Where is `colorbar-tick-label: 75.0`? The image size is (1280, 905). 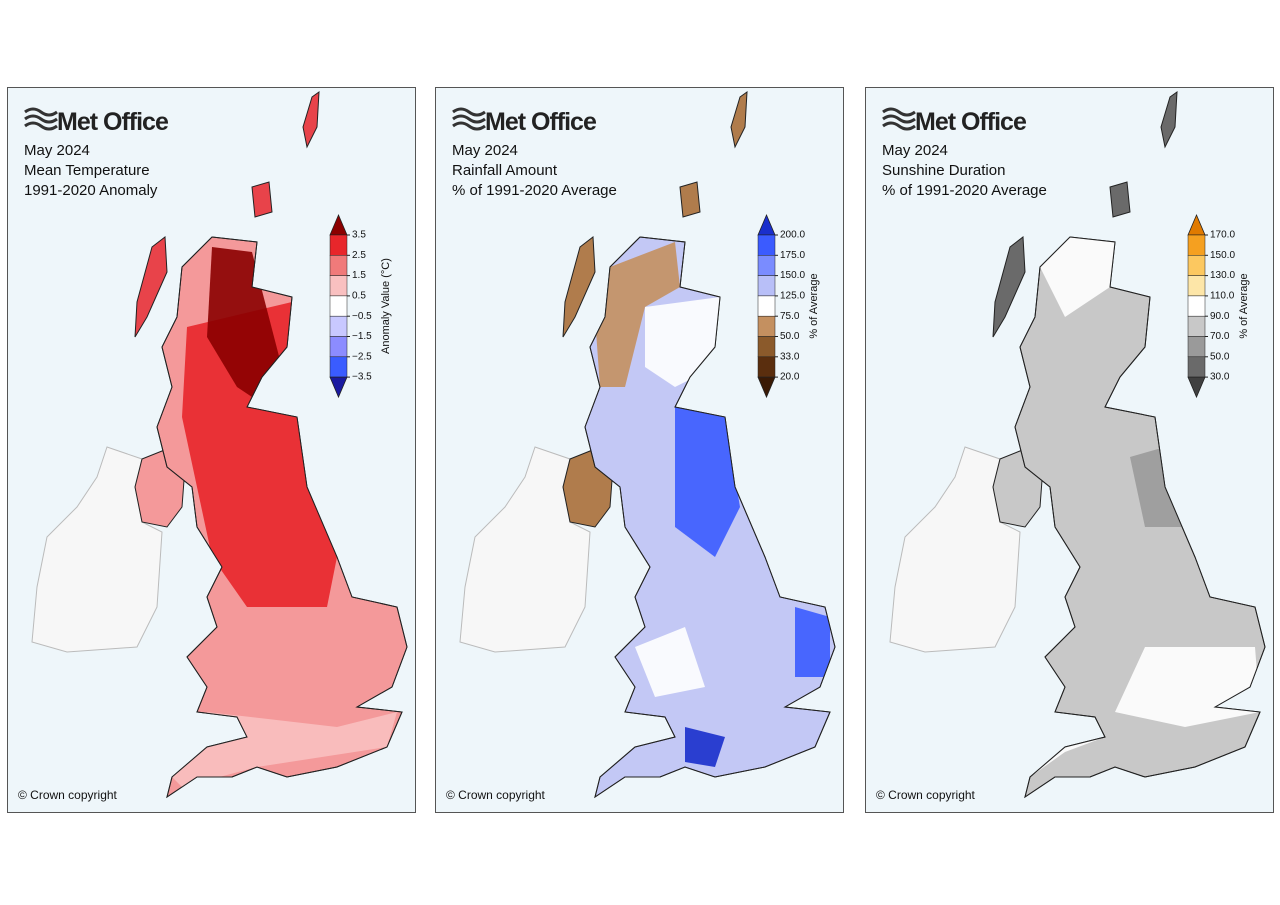
colorbar-tick-label: 75.0 is located at coordinates (790, 316).